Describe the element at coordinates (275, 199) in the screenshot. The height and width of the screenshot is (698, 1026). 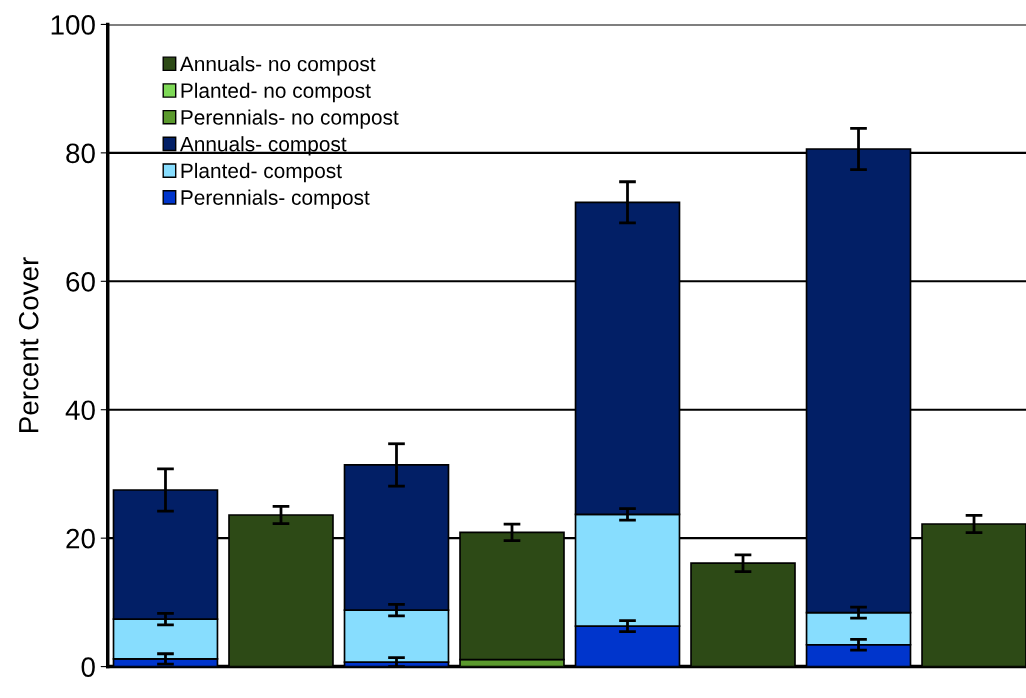
I see `legend-label: Perennials- compost` at that location.